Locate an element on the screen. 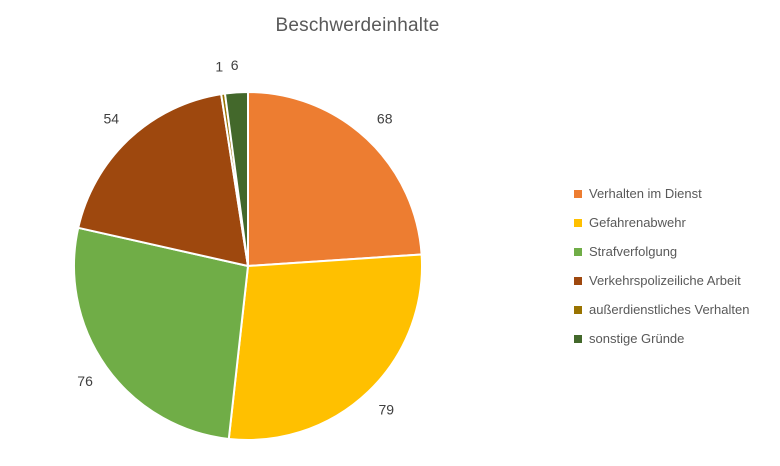 Image resolution: width=780 pixels, height=466 pixels. legend-item-strafverfolgung: Strafverfolgung is located at coordinates (661, 251).